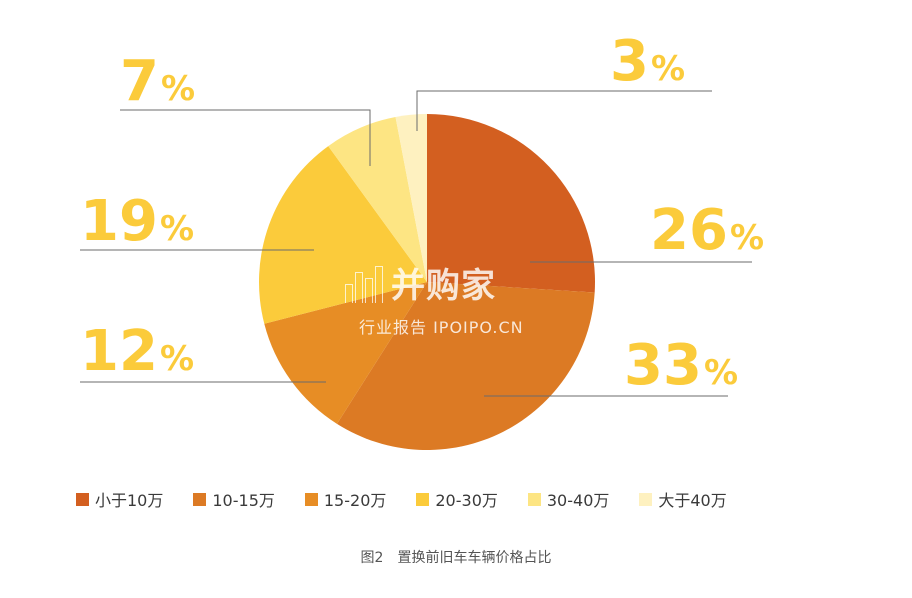 This screenshot has height=598, width=912. What do you see at coordinates (411, 198) in the screenshot?
I see `pie-slice-大于40万` at bounding box center [411, 198].